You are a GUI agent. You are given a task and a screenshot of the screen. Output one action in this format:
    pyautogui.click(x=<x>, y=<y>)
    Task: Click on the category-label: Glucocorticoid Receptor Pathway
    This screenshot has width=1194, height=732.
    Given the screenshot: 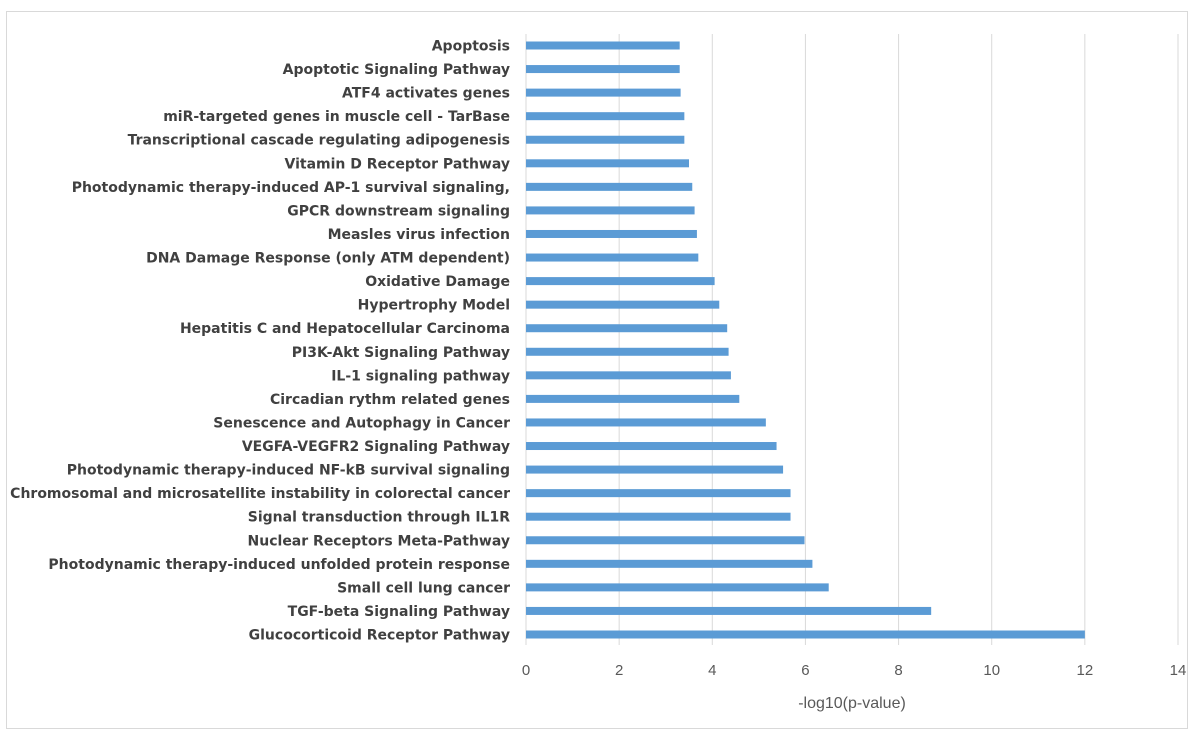 What is the action you would take?
    pyautogui.click(x=379, y=636)
    